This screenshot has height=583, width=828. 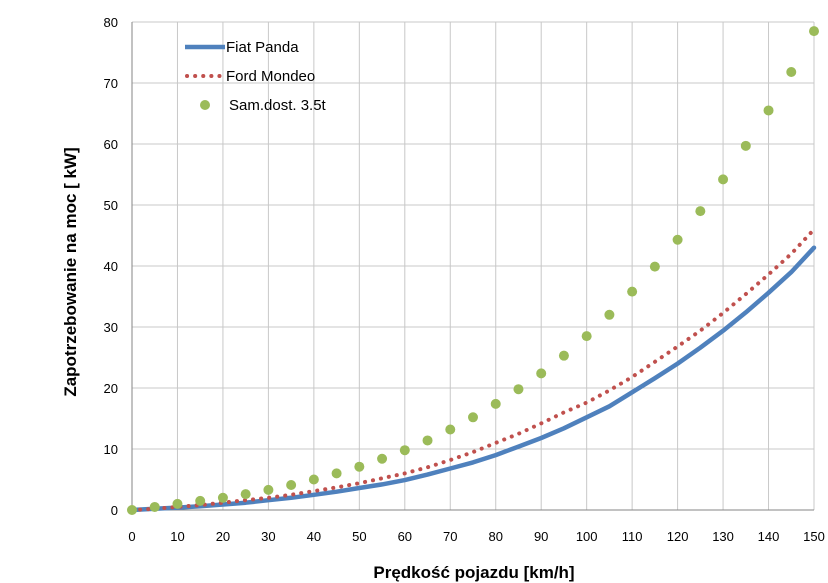 What do you see at coordinates (270, 76) in the screenshot?
I see `legend-label-ford-mondeo: Ford Mondeo` at bounding box center [270, 76].